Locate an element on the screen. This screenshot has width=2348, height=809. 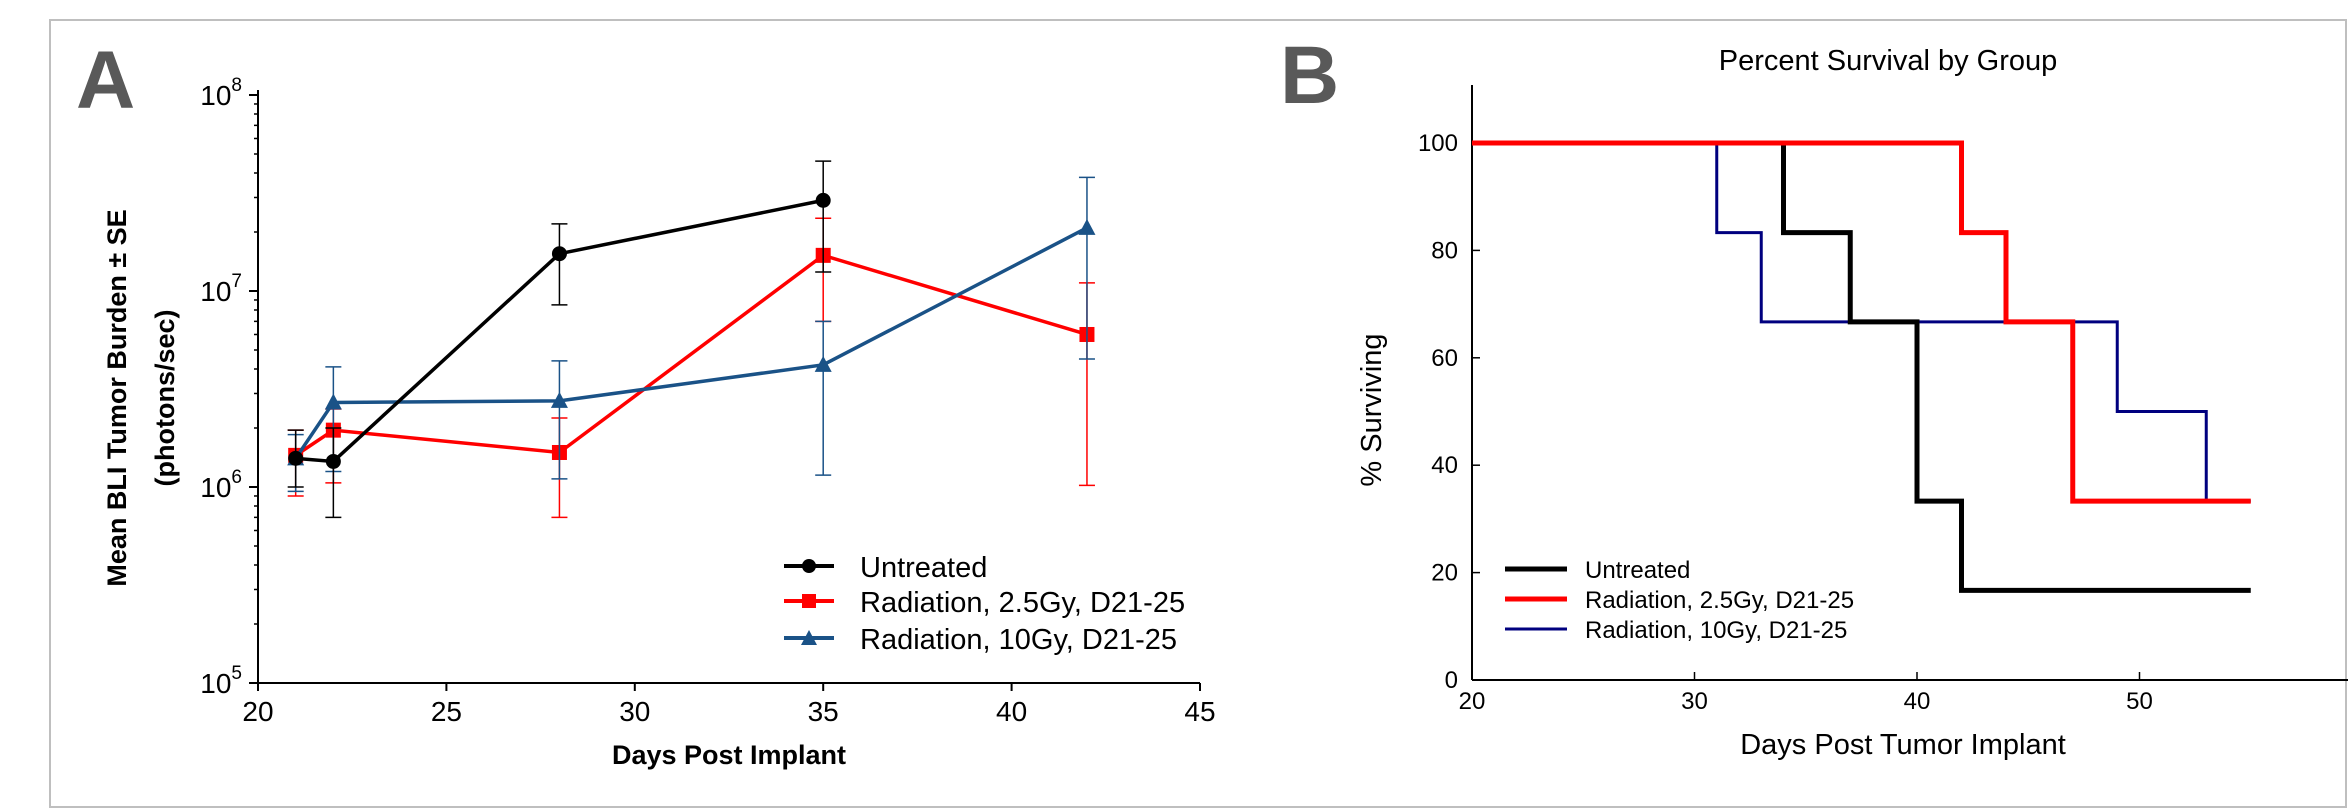
y-tick-label: 10⁸ is located at coordinates (221, 93).